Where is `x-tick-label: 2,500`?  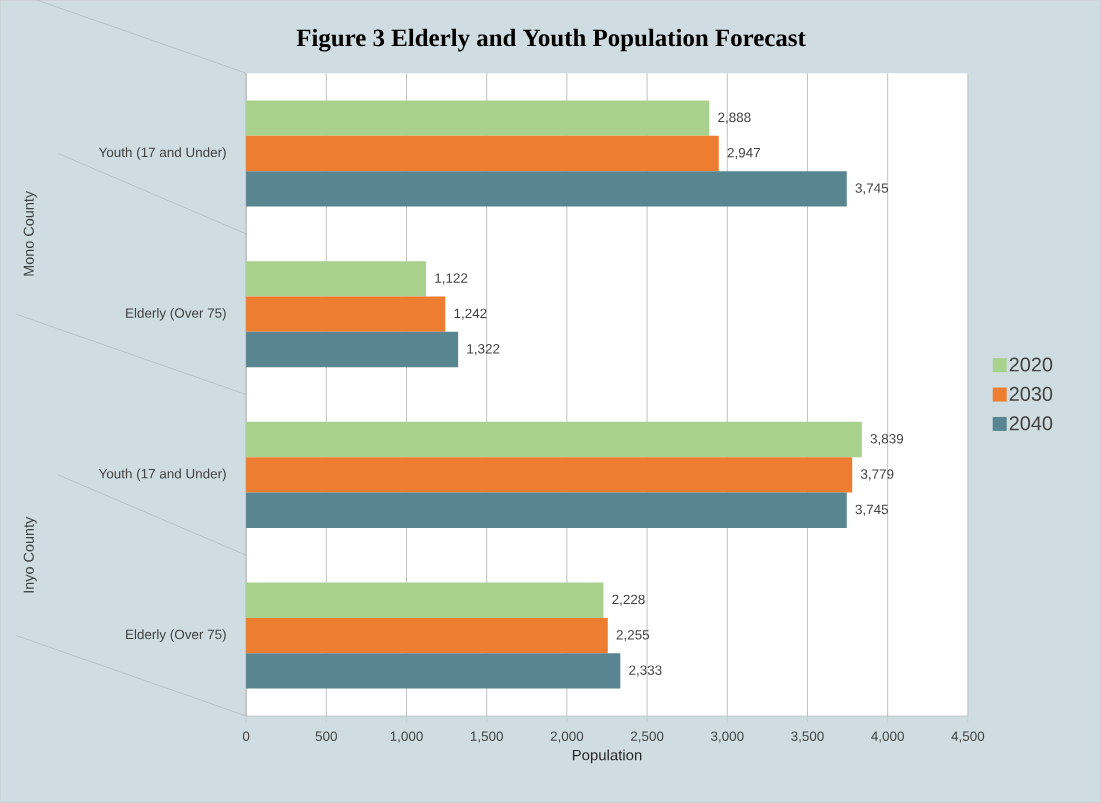
x-tick-label: 2,500 is located at coordinates (647, 737).